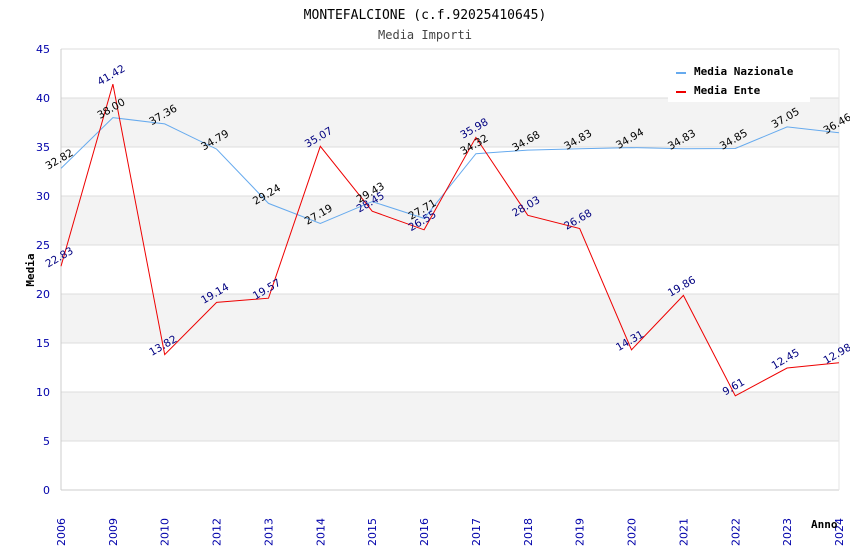 The width and height of the screenshot is (850, 550). I want to click on legend-box, so click(739, 81).